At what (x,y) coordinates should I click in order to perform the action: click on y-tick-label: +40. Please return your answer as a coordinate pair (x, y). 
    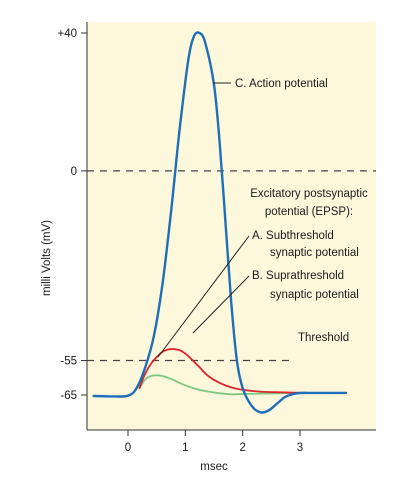
    Looking at the image, I should click on (67, 34).